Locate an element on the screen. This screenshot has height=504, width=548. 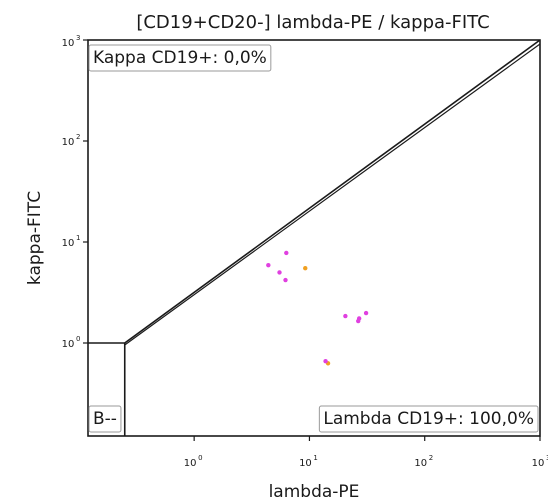
b-neg-gate-label-box is located at coordinates (105, 419).